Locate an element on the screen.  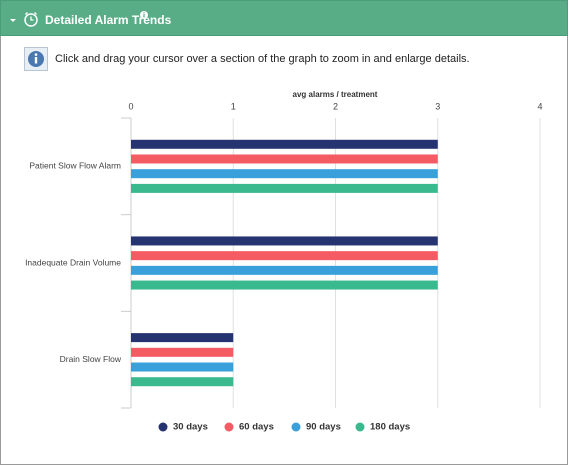
legend-label: 30 days is located at coordinates (190, 427).